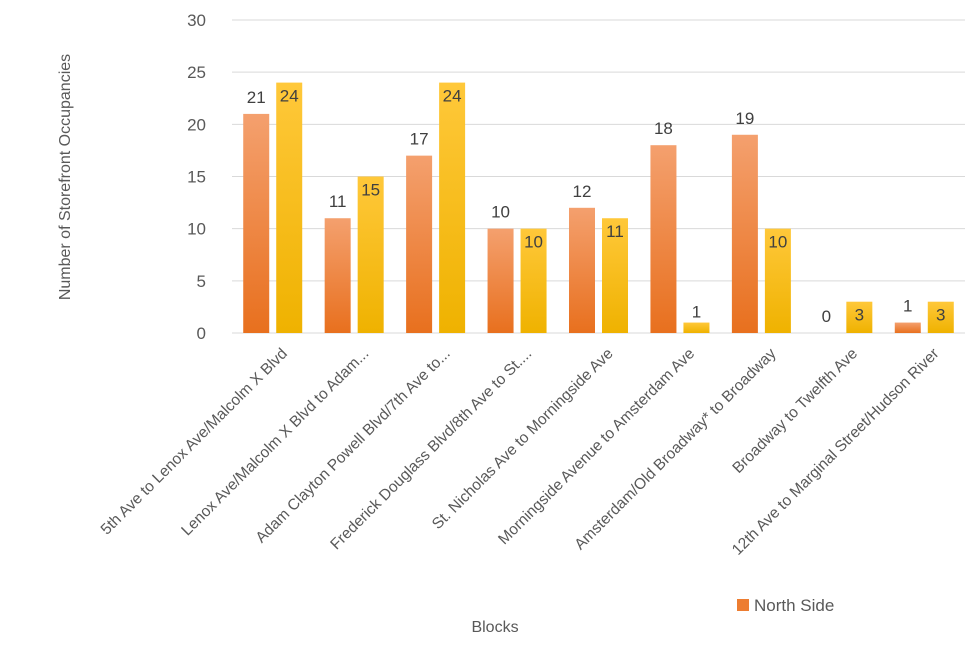 The image size is (970, 668). Describe the element at coordinates (201, 333) in the screenshot. I see `y-tick-label: 0` at that location.